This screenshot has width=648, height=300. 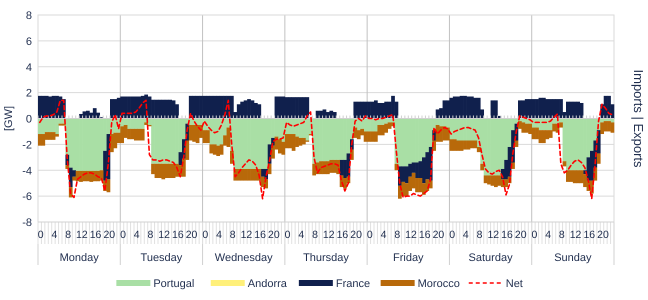 What do you see at coordinates (29, 42) in the screenshot?
I see `y-tick-label: 6` at bounding box center [29, 42].